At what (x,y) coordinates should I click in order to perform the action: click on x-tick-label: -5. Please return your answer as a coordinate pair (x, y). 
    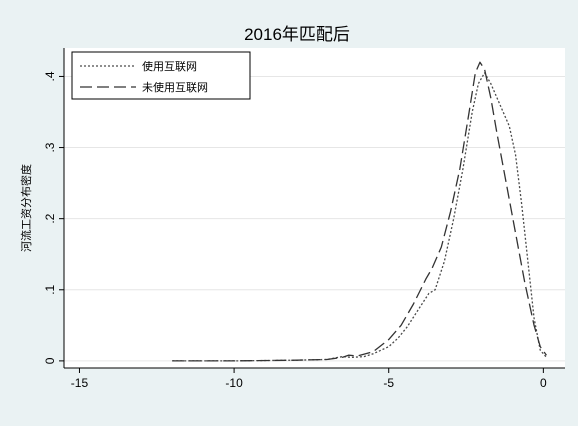
    Looking at the image, I should click on (388, 383).